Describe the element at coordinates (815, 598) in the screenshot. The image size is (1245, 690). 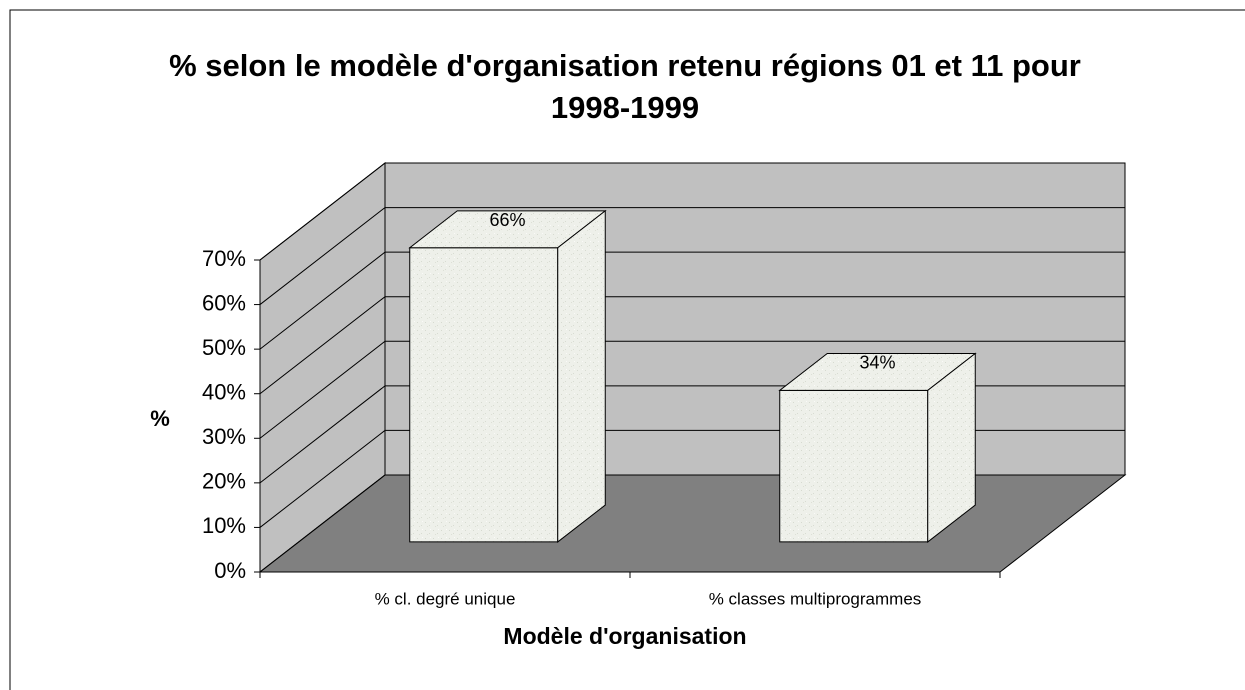
I see `x-tick-label: % classes multiprogrammes` at that location.